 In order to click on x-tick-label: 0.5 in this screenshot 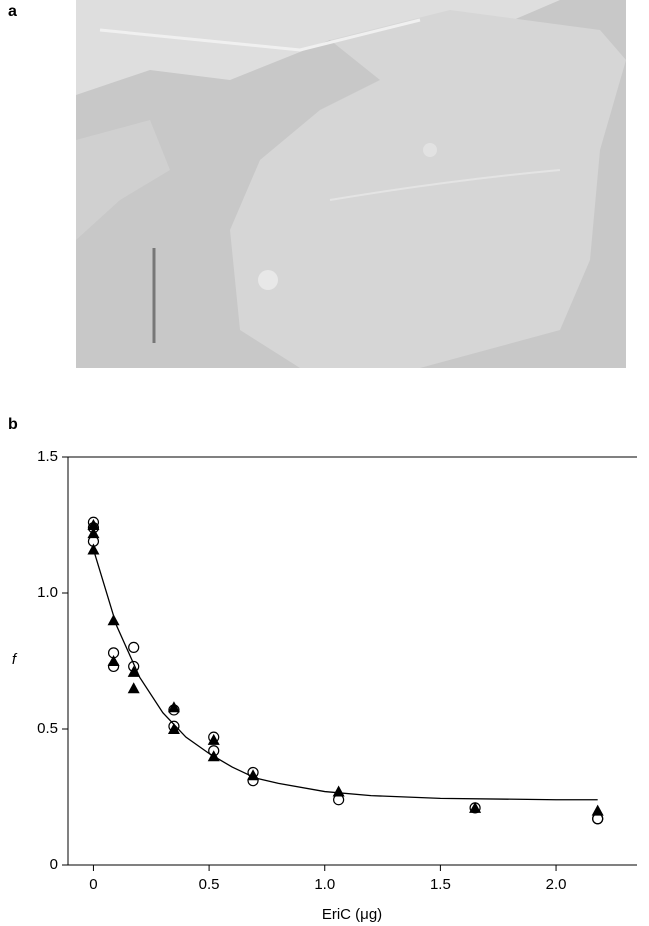, I will do `click(209, 884)`.